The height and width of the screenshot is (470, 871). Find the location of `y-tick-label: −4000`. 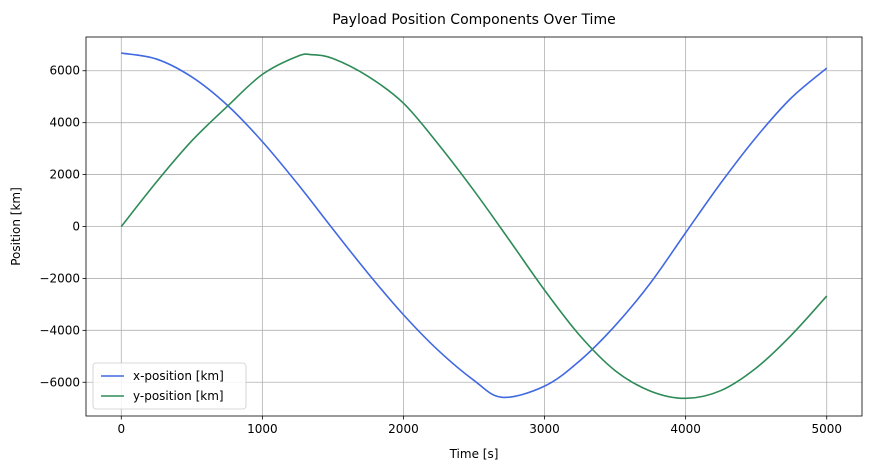

y-tick-label: −4000 is located at coordinates (59, 330).